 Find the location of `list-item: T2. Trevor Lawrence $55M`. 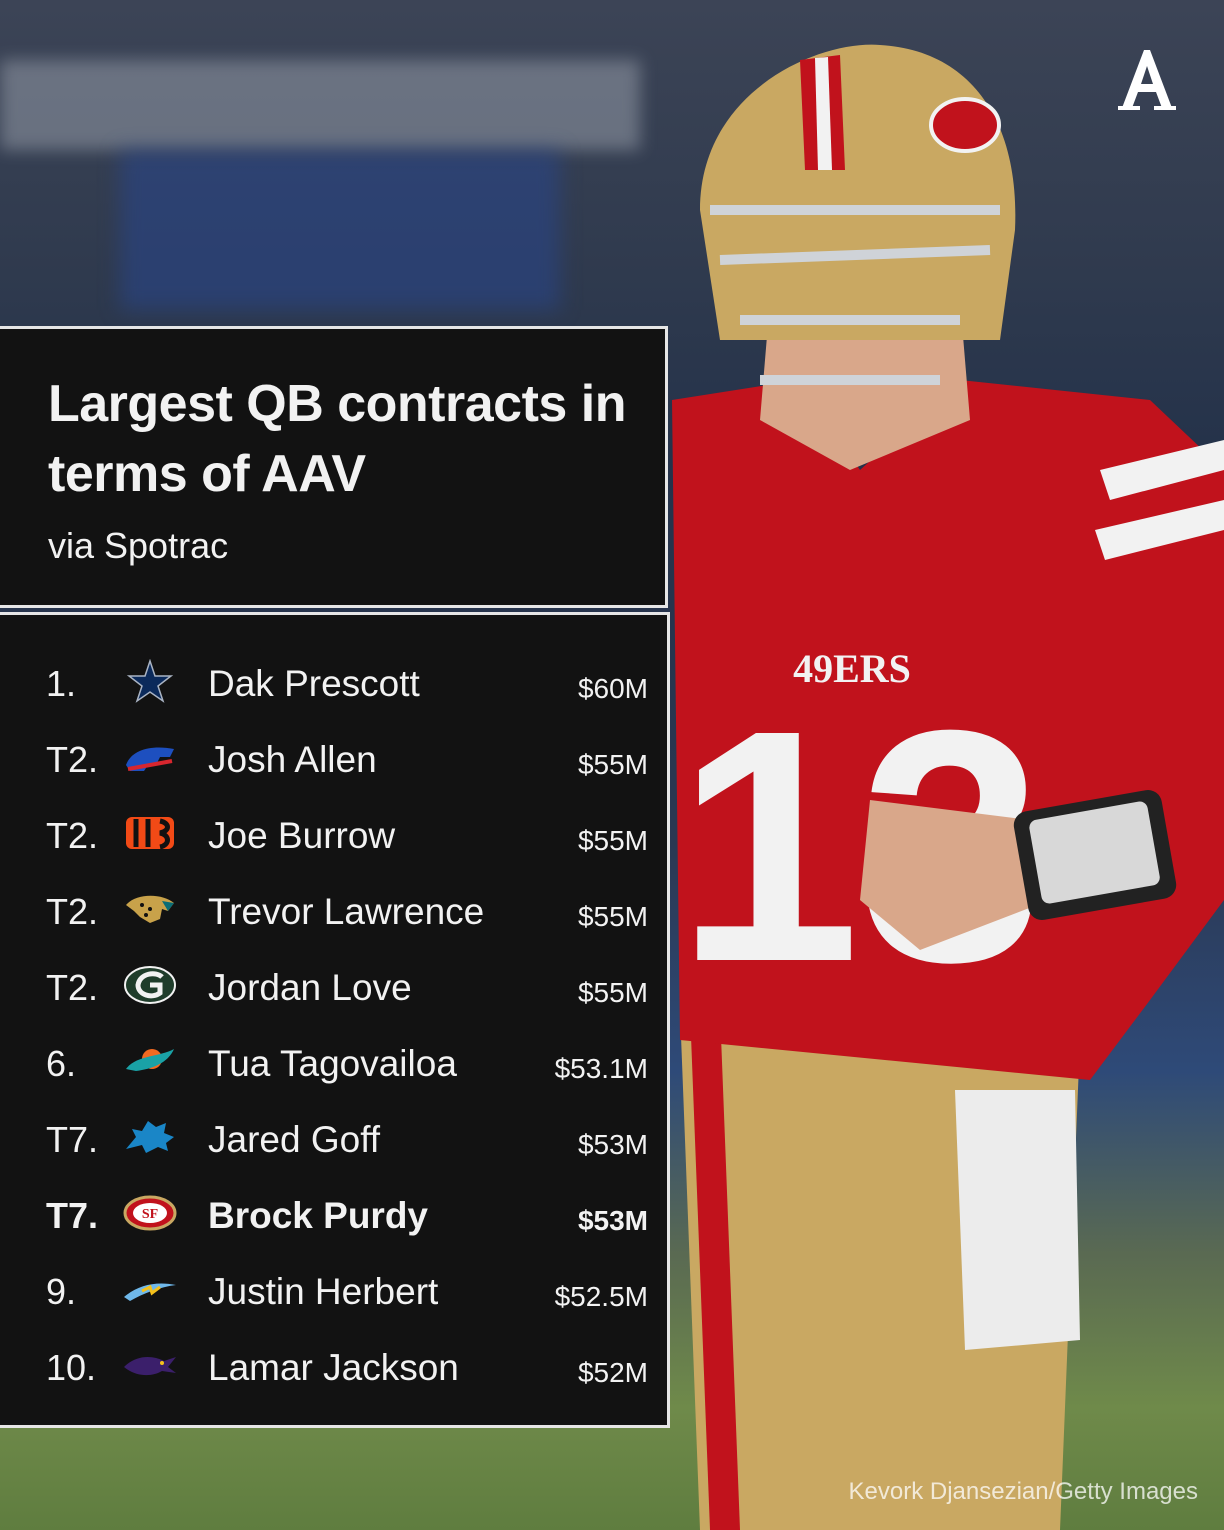

list-item: T2. Trevor Lawrence $55M is located at coordinates (335, 915).